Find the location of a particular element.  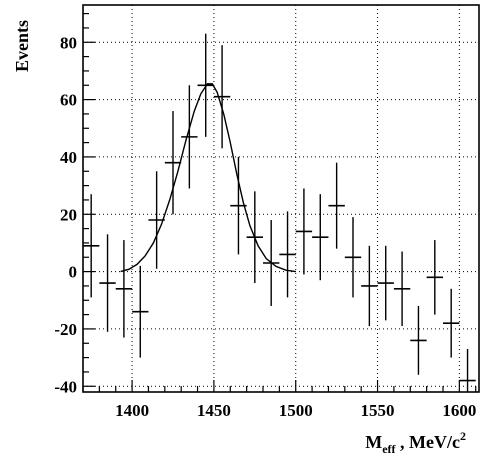

x-tick-label: 1600 is located at coordinates (459, 410).